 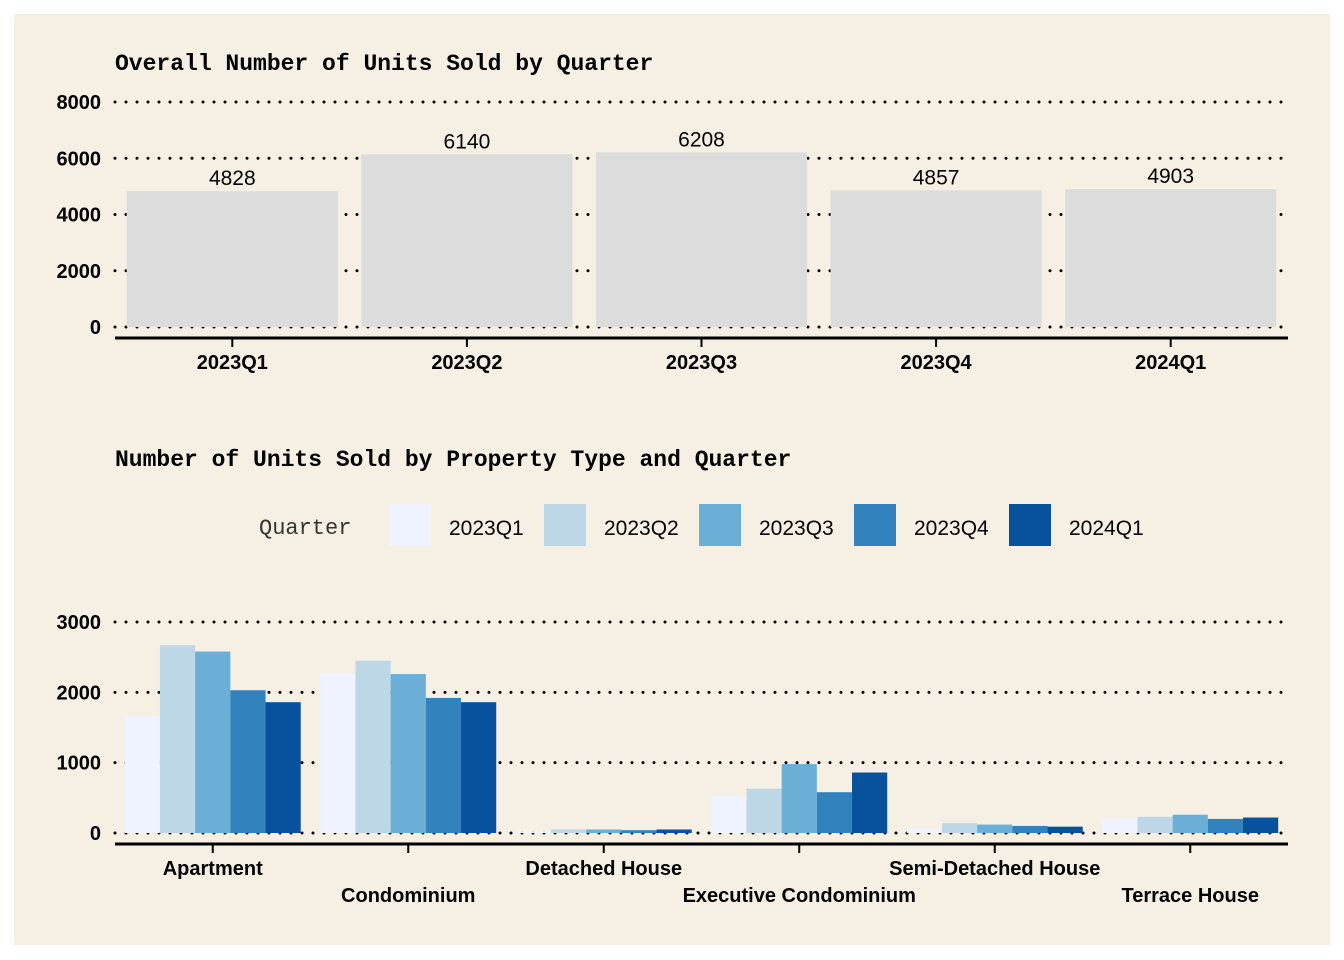 What do you see at coordinates (305, 528) in the screenshot?
I see `legend-title: Quarter` at bounding box center [305, 528].